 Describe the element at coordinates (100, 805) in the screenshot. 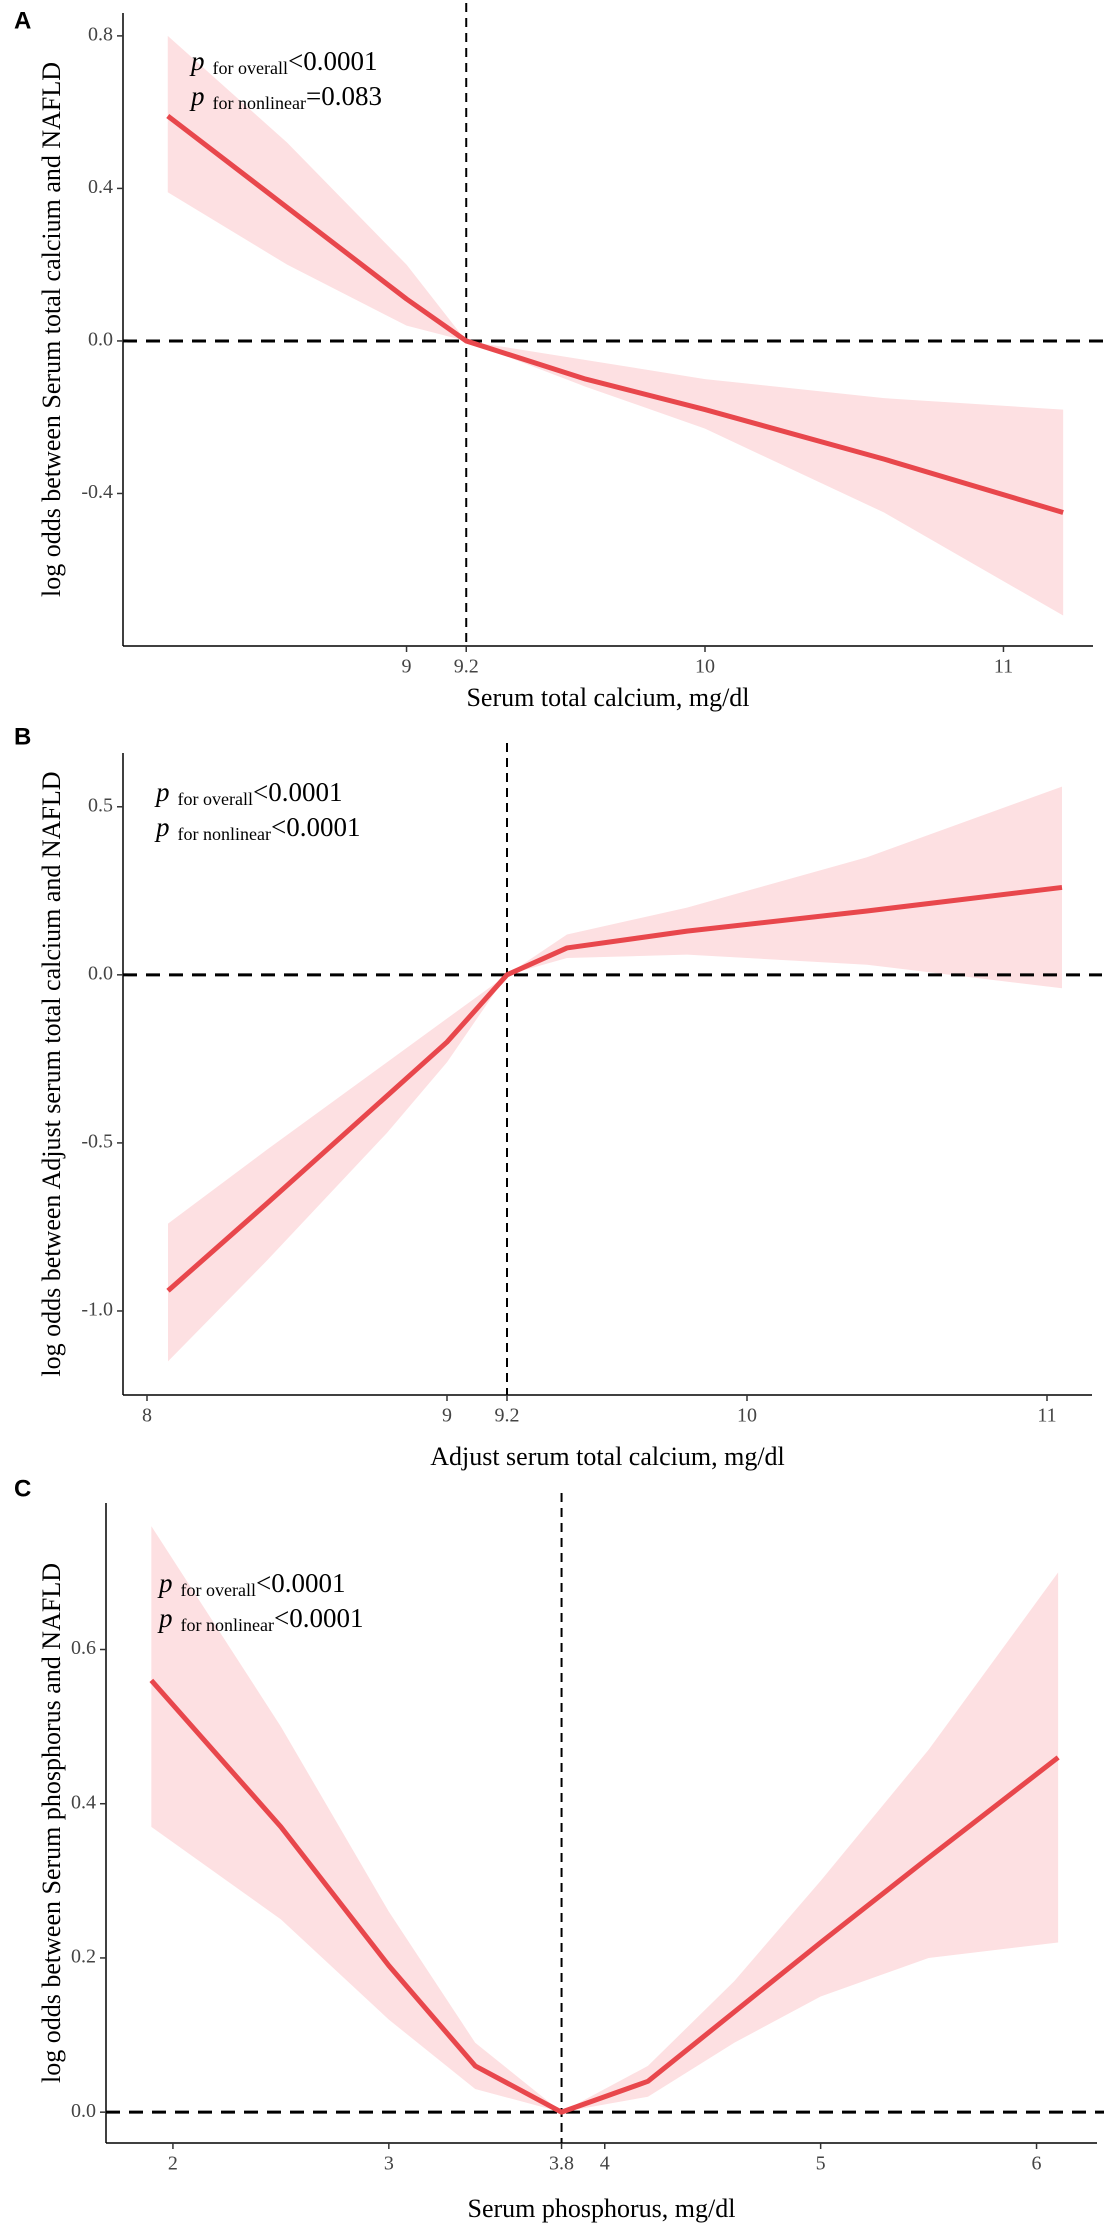

I see `y-tick-label: 0.5` at that location.